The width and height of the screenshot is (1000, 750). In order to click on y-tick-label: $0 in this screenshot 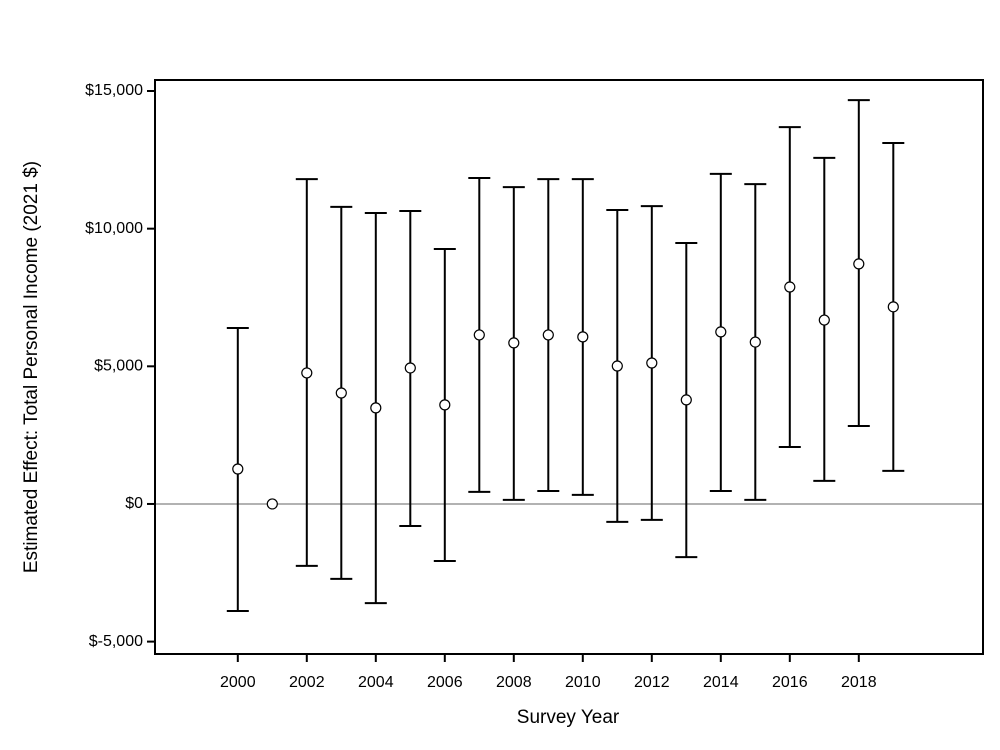, I will do `click(134, 503)`.